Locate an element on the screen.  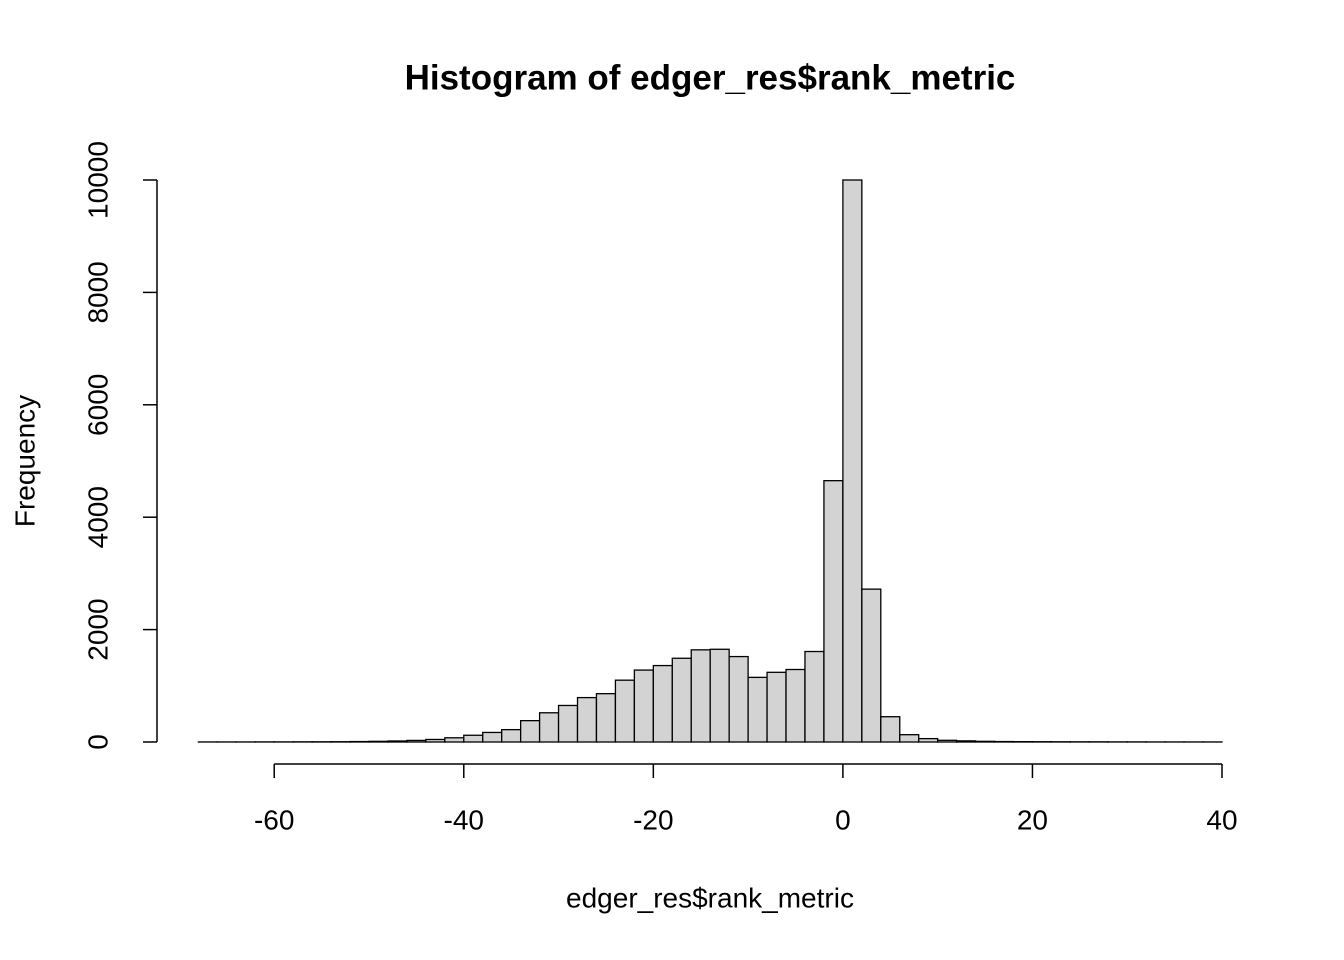
x-axis-title: edger_res$rank_metric is located at coordinates (710, 897).